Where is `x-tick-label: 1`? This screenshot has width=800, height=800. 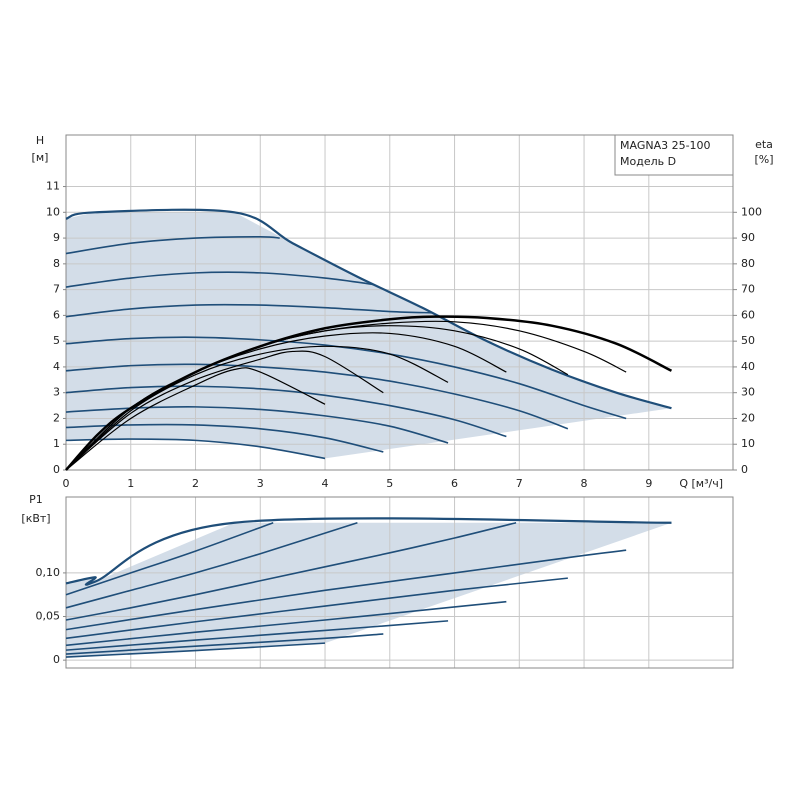
x-tick-label: 1 is located at coordinates (130, 483).